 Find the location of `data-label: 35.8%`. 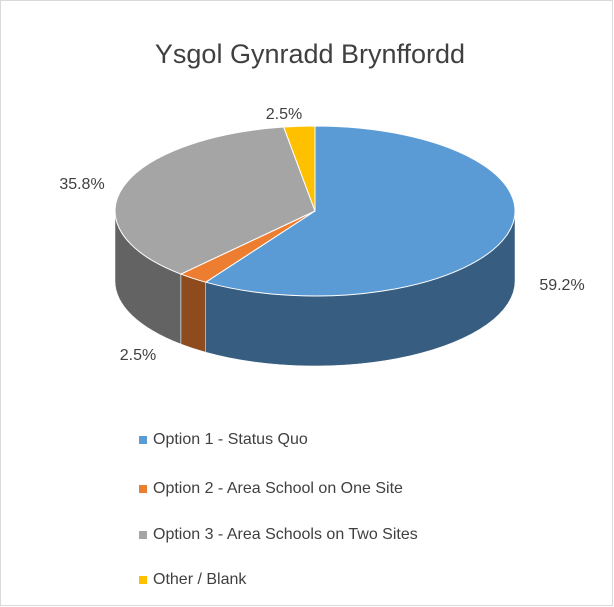

data-label: 35.8% is located at coordinates (81, 184).